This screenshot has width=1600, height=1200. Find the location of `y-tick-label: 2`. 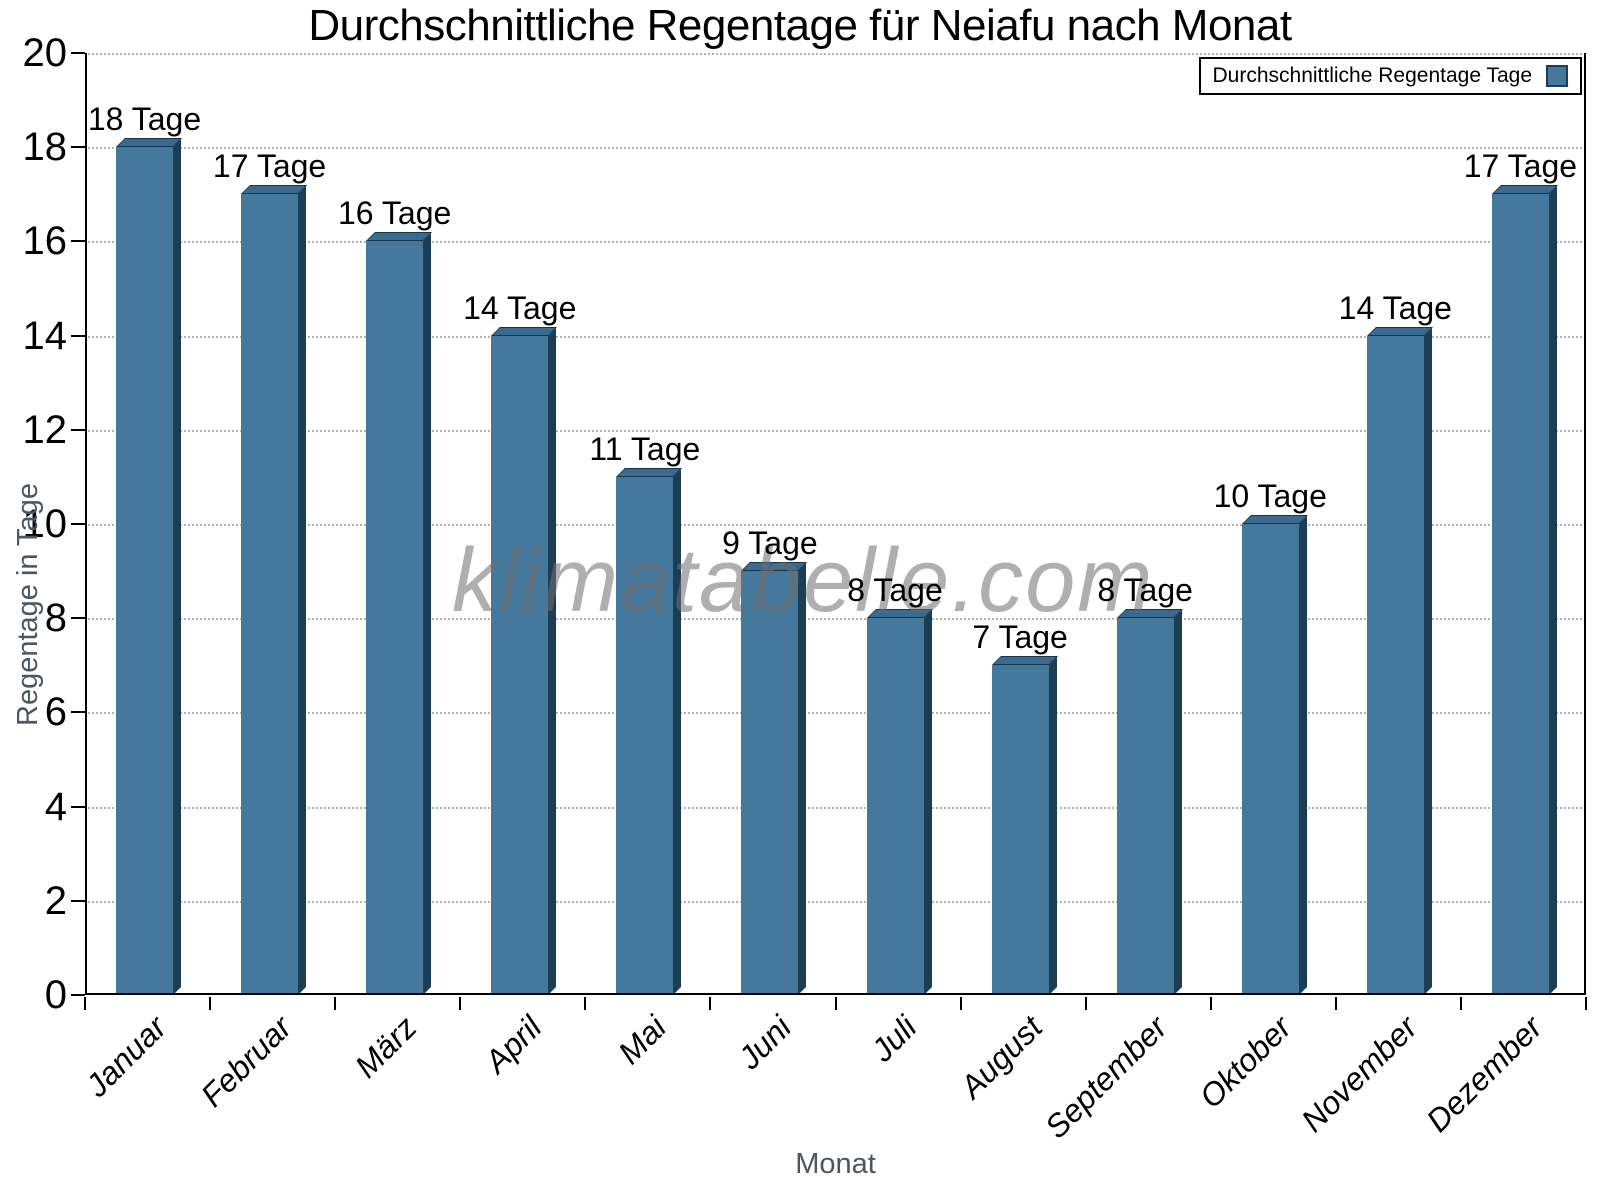

y-tick-label: 2 is located at coordinates (55, 900).